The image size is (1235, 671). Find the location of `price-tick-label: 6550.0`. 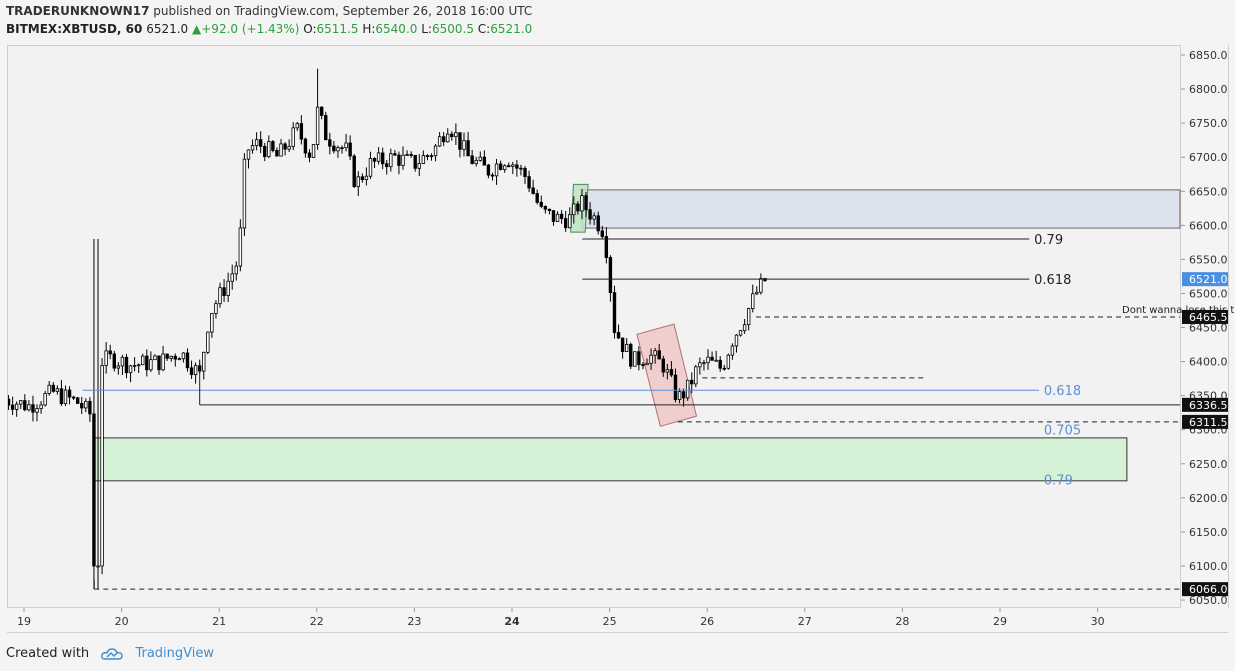

price-tick-label: 6550.0 is located at coordinates (1208, 259).